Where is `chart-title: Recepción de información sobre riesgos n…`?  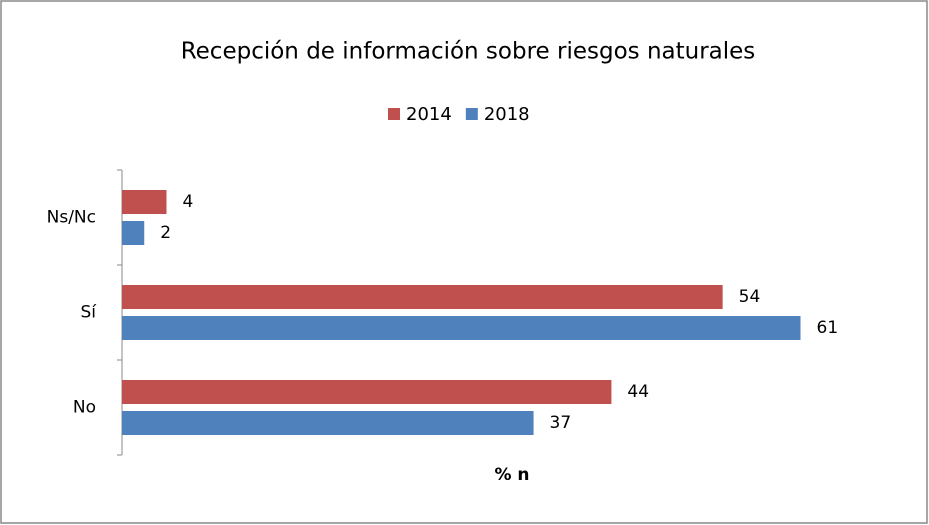 chart-title: Recepción de información sobre riesgos n… is located at coordinates (468, 52).